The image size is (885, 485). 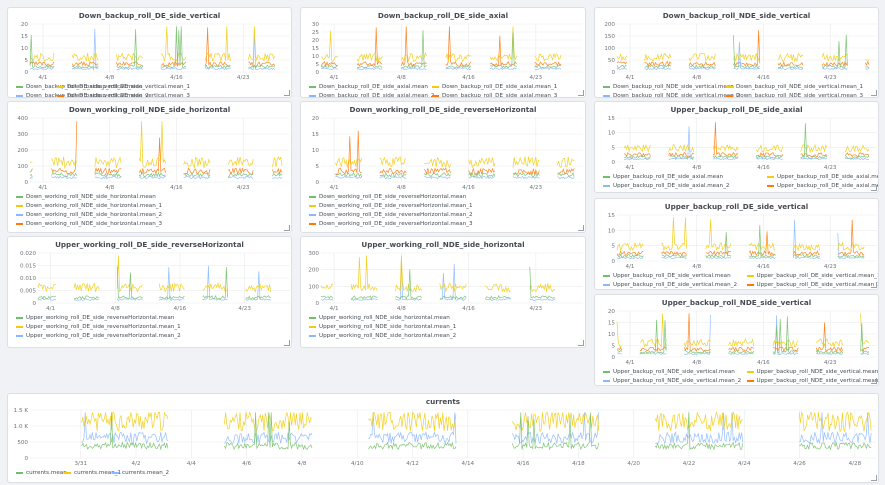 What do you see at coordinates (149, 15) in the screenshot?
I see `panel-title: Down_backup_roll_DE_side_vertical` at bounding box center [149, 15].